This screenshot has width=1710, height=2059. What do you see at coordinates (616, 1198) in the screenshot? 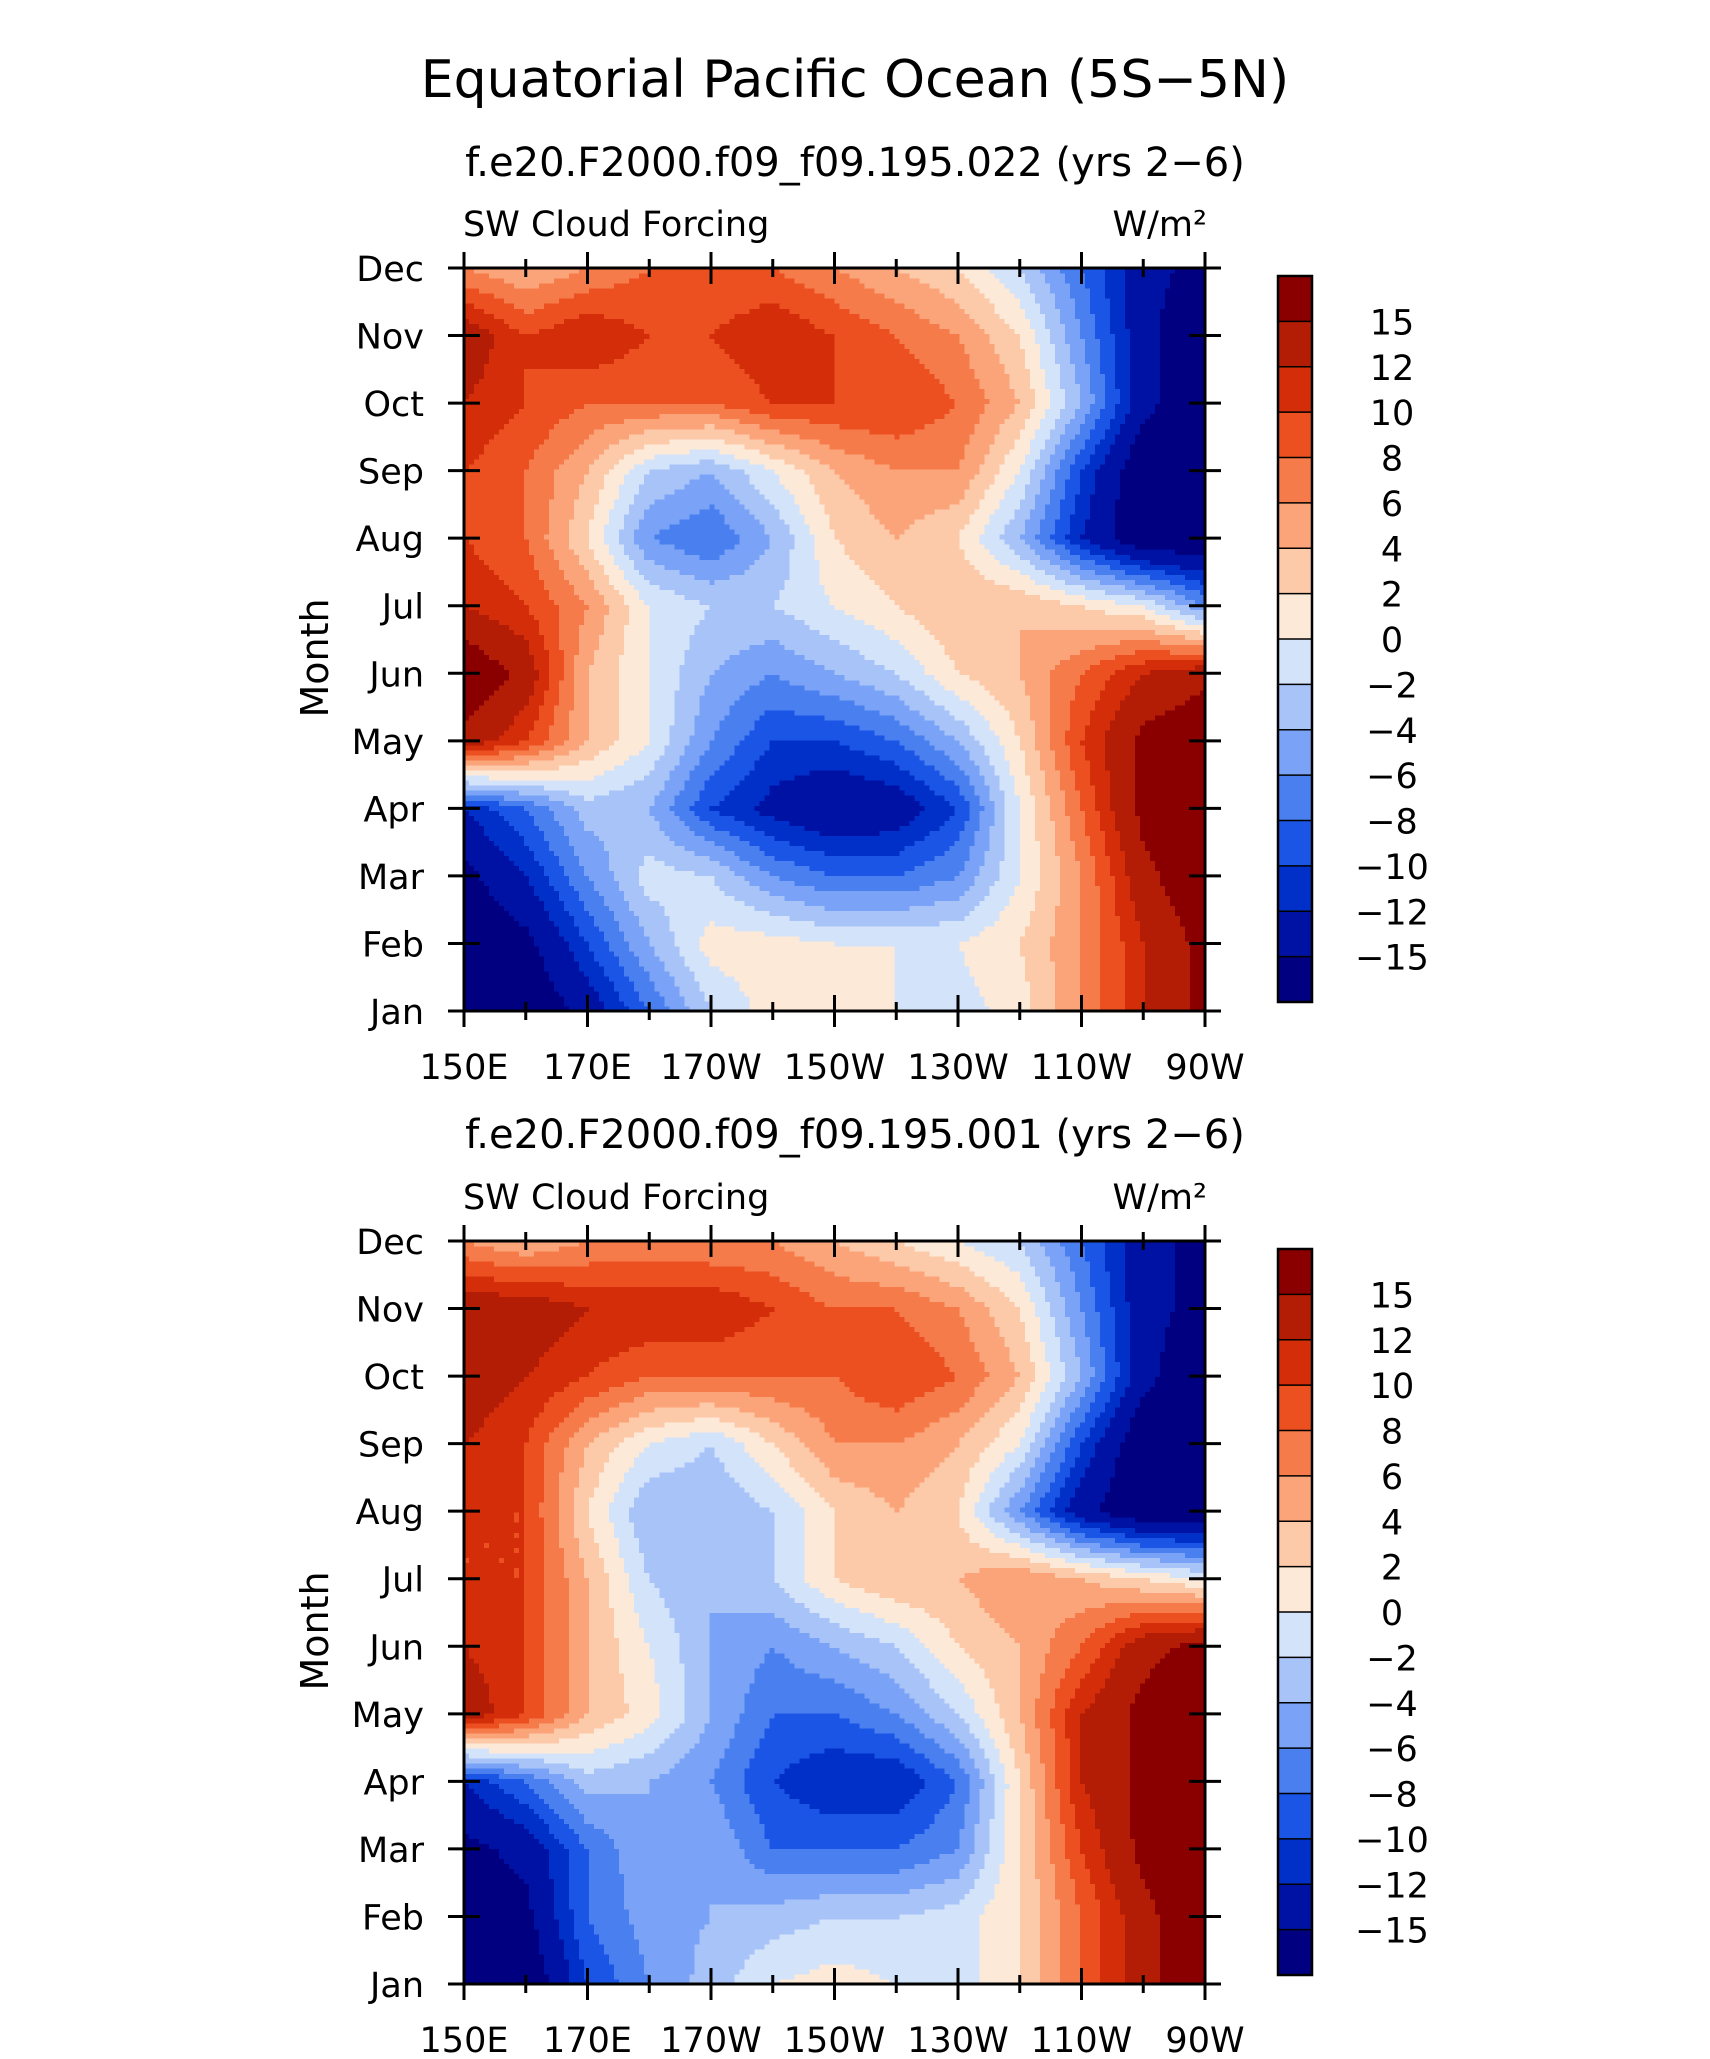
I see `panel-bottom-variable-label: SW Cloud Forcing` at bounding box center [616, 1198].